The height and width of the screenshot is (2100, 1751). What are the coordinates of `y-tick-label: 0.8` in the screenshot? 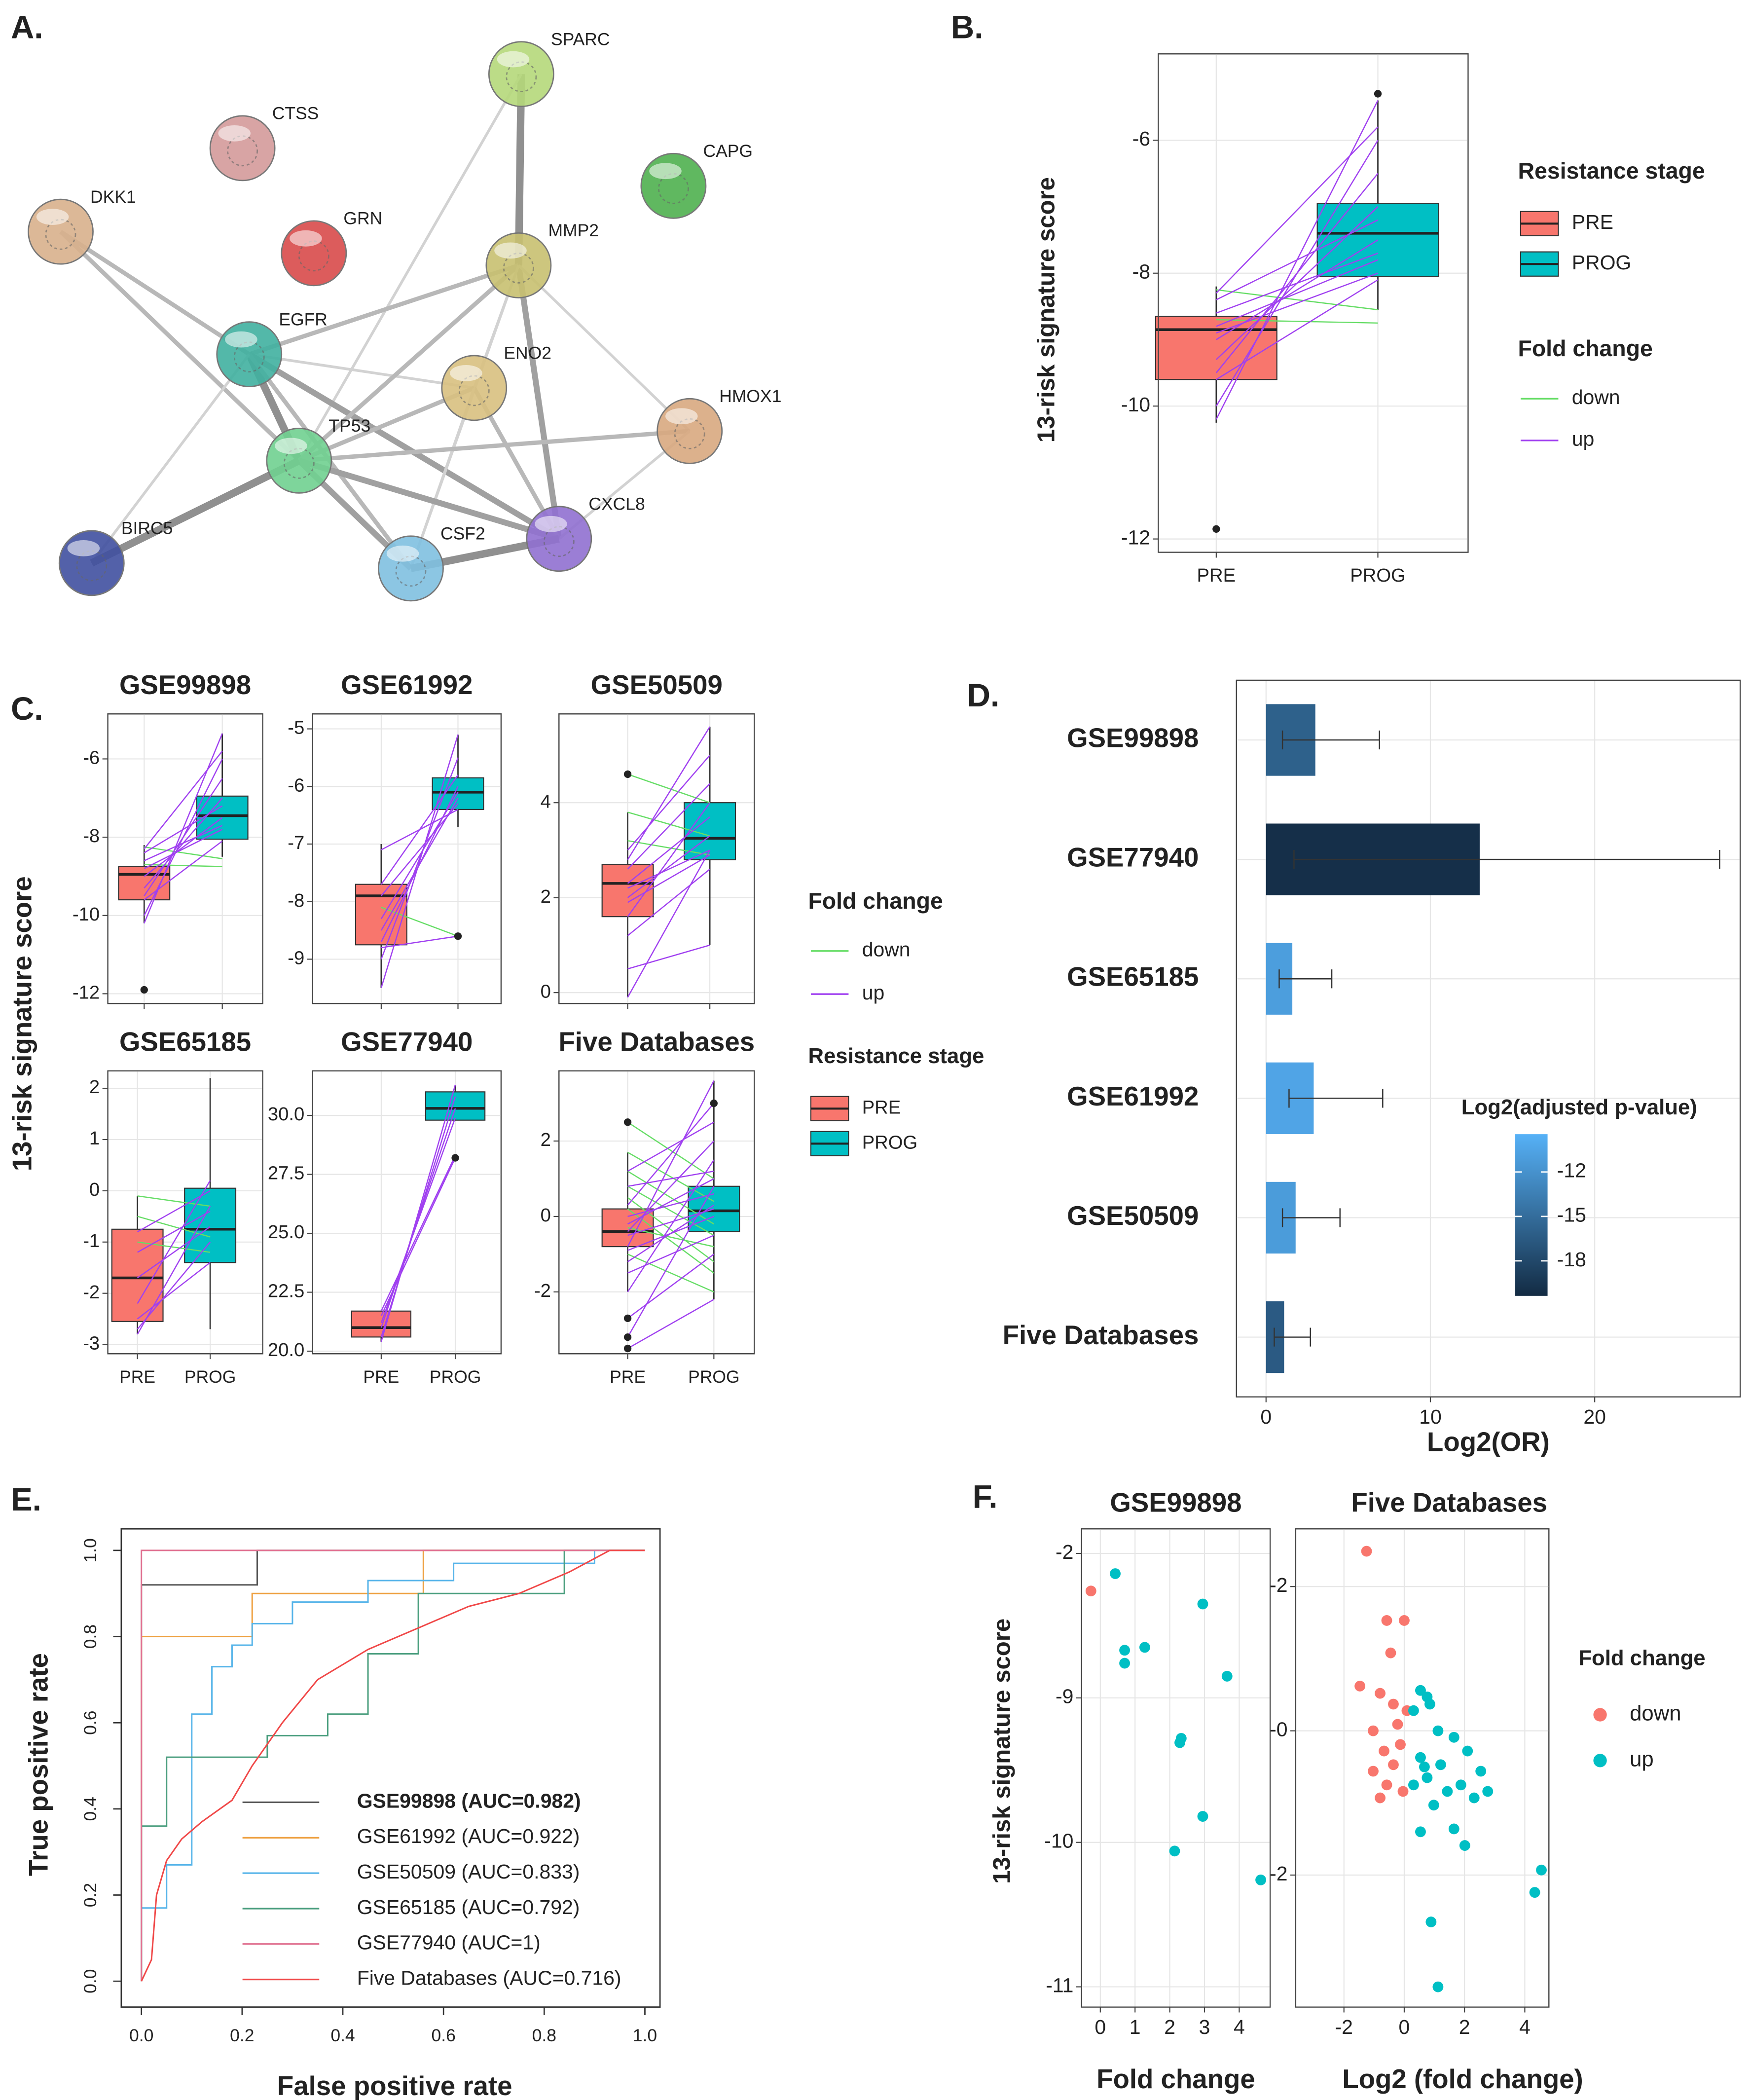 It's located at (90, 1636).